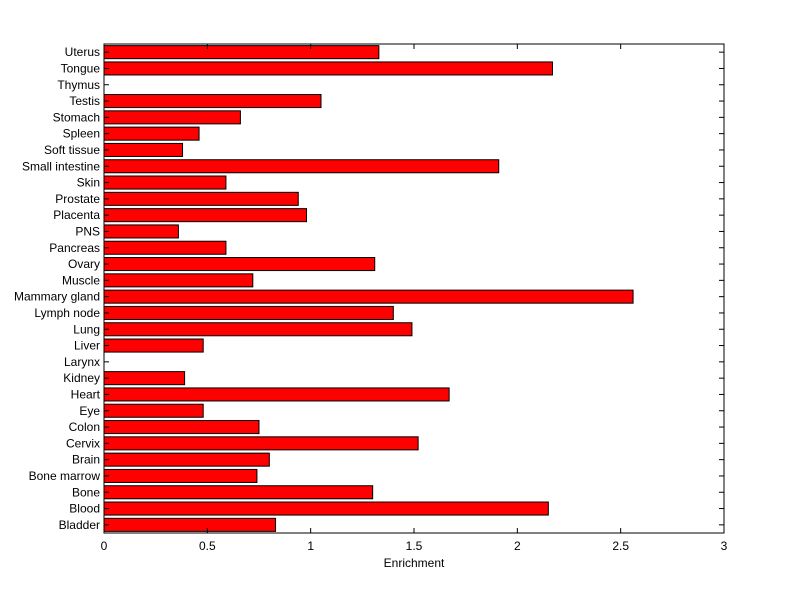  Describe the element at coordinates (207, 546) in the screenshot. I see `x-tick-label: 0.5` at that location.